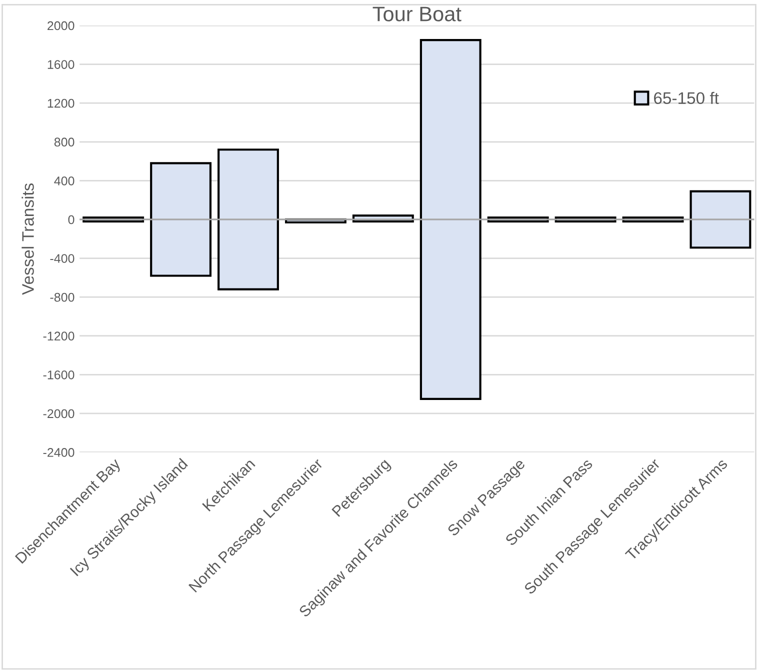 This screenshot has width=758, height=671. What do you see at coordinates (62, 297) in the screenshot?
I see `y-tick-label: -800` at bounding box center [62, 297].